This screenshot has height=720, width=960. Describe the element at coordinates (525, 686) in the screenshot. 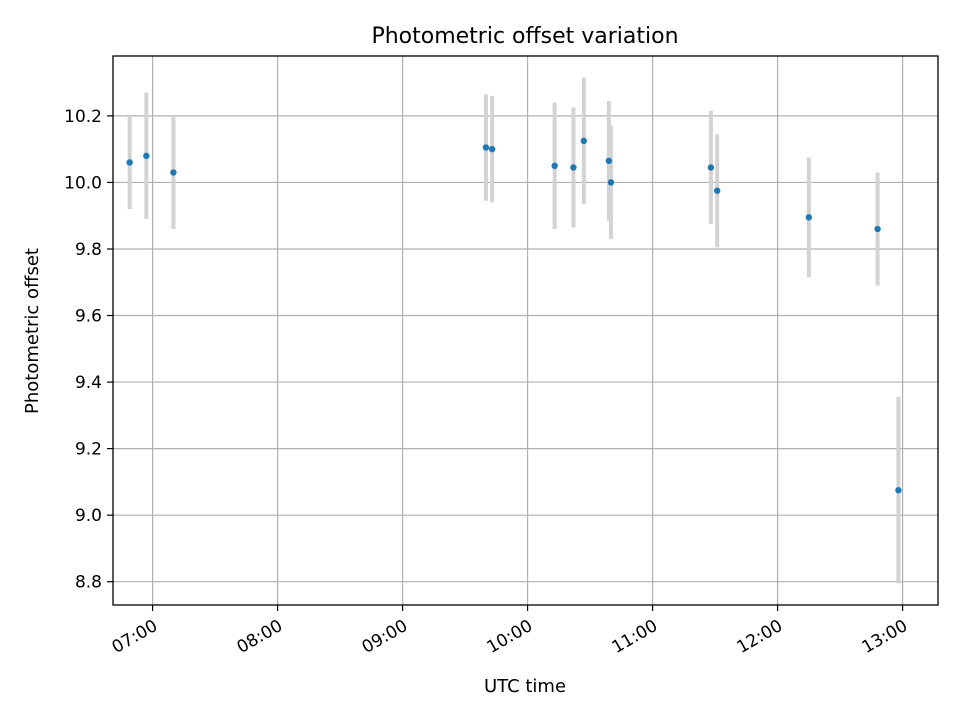

I see `x-axis-label: UTC time` at that location.